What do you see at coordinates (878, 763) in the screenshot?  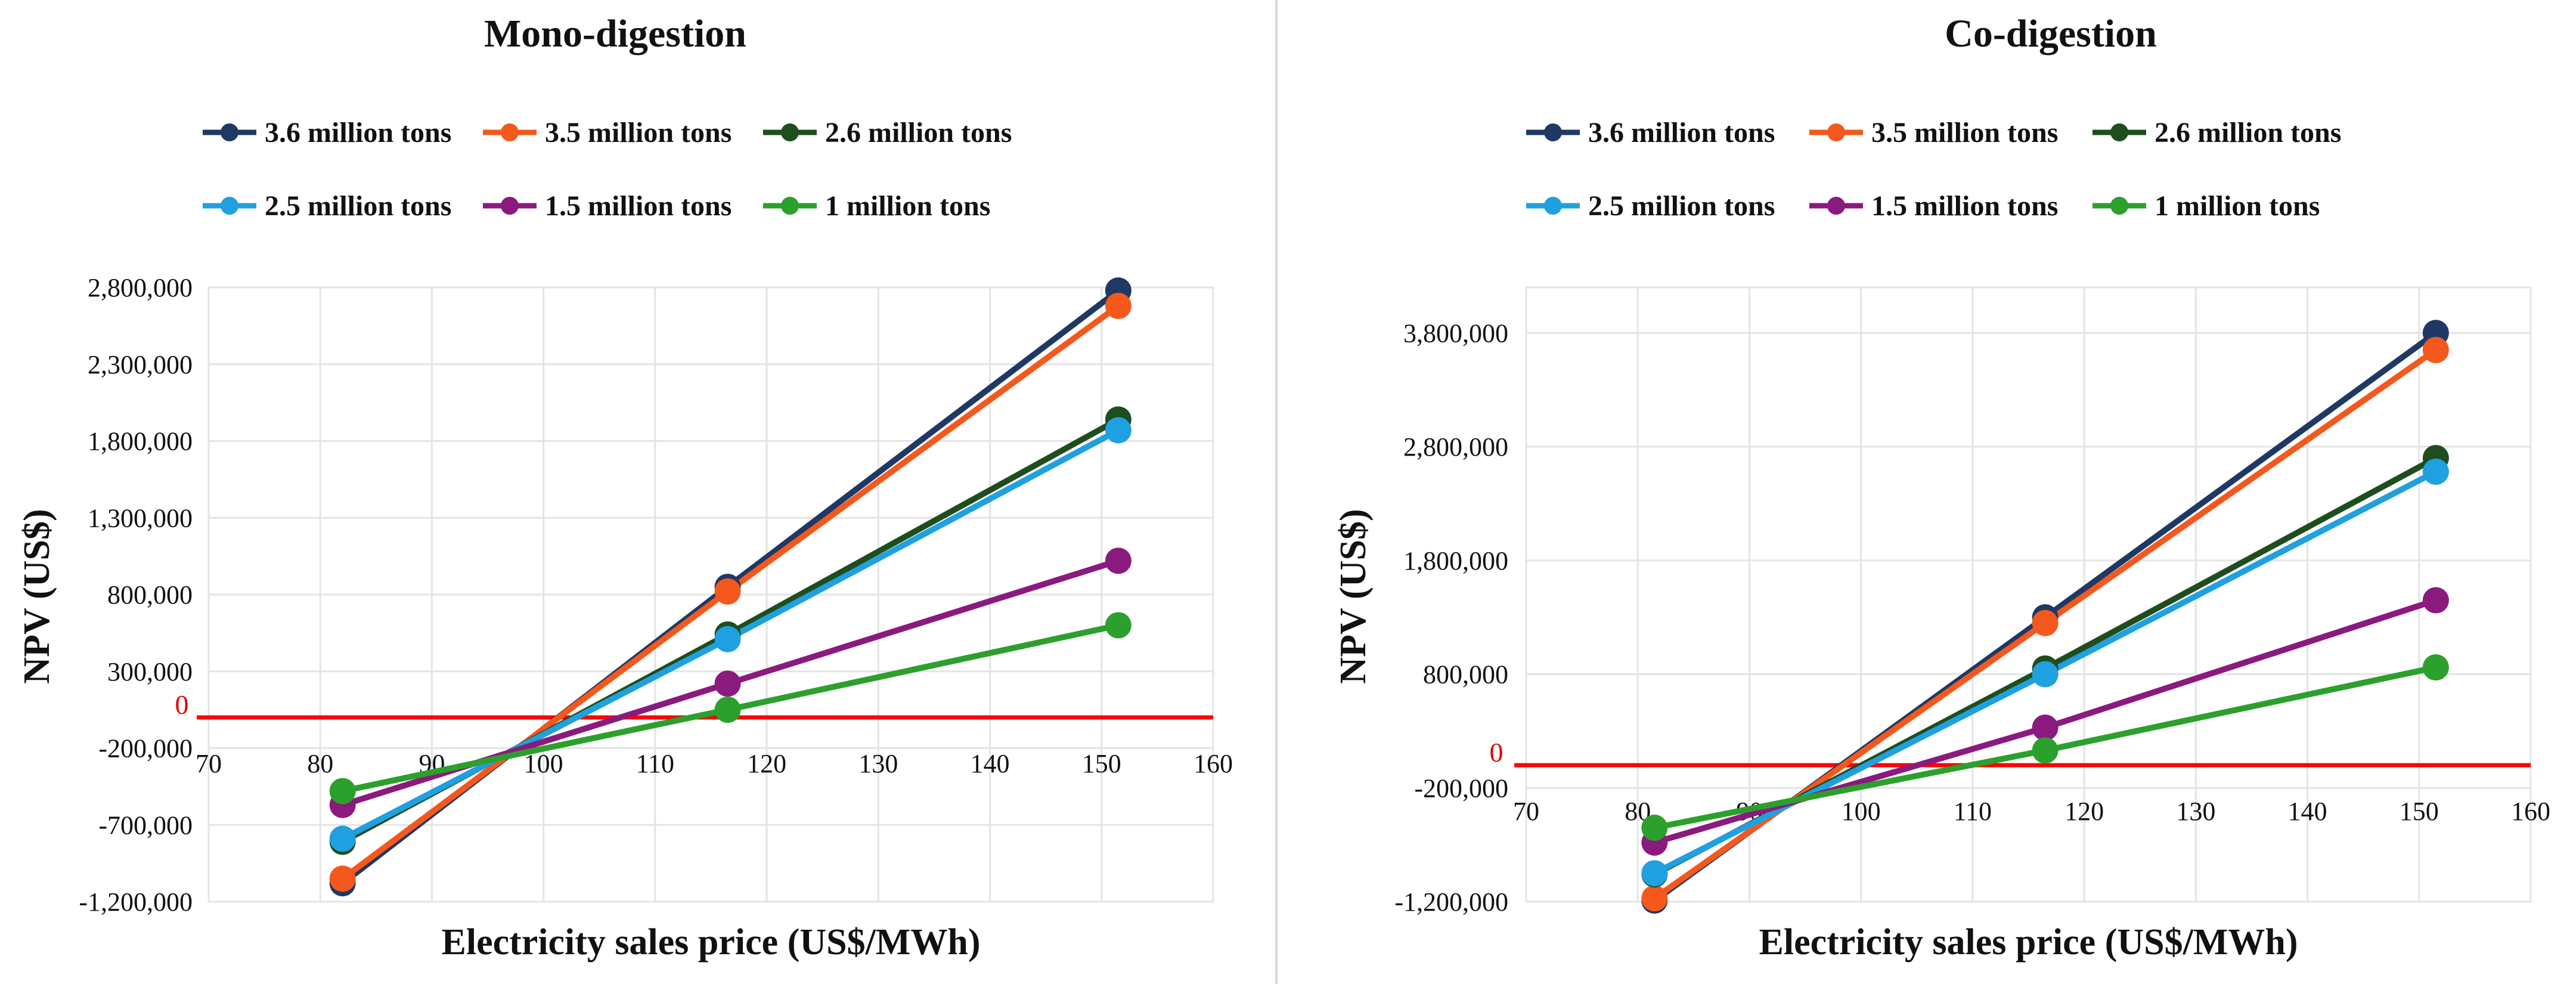 I see `mono-x-tick-label: 130` at bounding box center [878, 763].